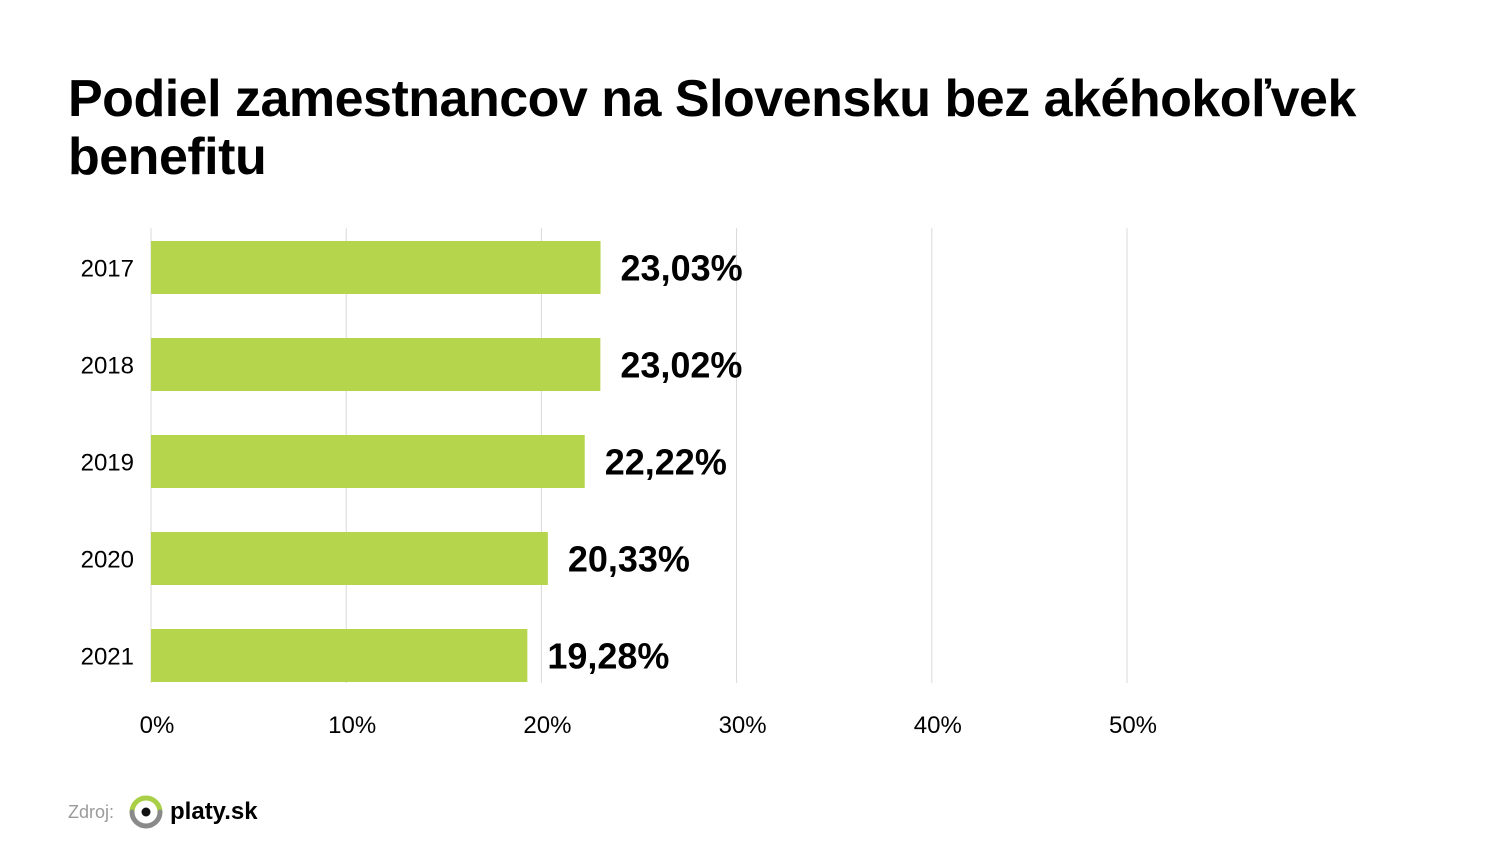  I want to click on x-tick-label: 40%, so click(938, 725).